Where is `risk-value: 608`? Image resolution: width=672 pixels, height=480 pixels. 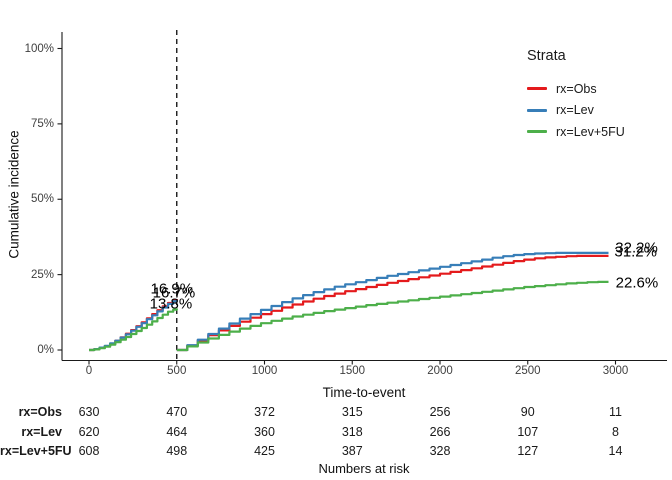
risk-value: 608 is located at coordinates (89, 451).